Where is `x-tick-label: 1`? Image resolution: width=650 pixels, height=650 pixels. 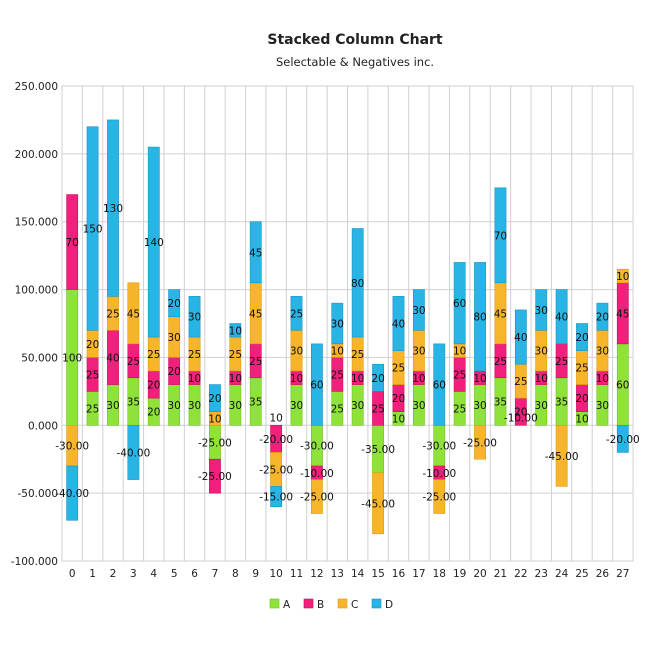 x-tick-label: 1 is located at coordinates (92, 574).